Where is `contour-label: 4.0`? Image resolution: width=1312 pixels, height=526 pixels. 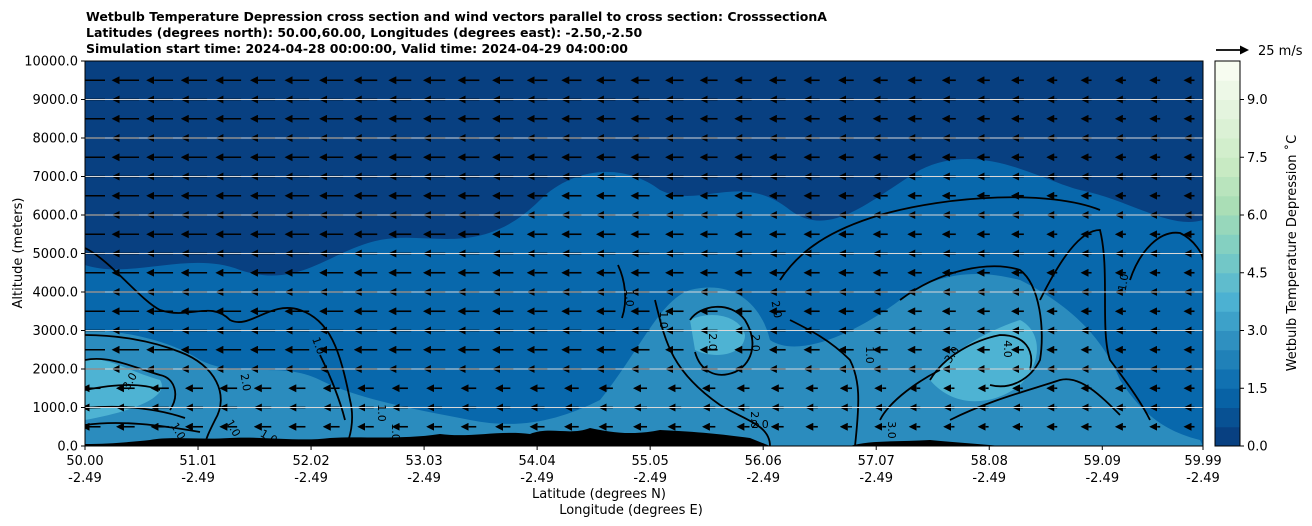
contour-label: 4.0 is located at coordinates (1007, 349).